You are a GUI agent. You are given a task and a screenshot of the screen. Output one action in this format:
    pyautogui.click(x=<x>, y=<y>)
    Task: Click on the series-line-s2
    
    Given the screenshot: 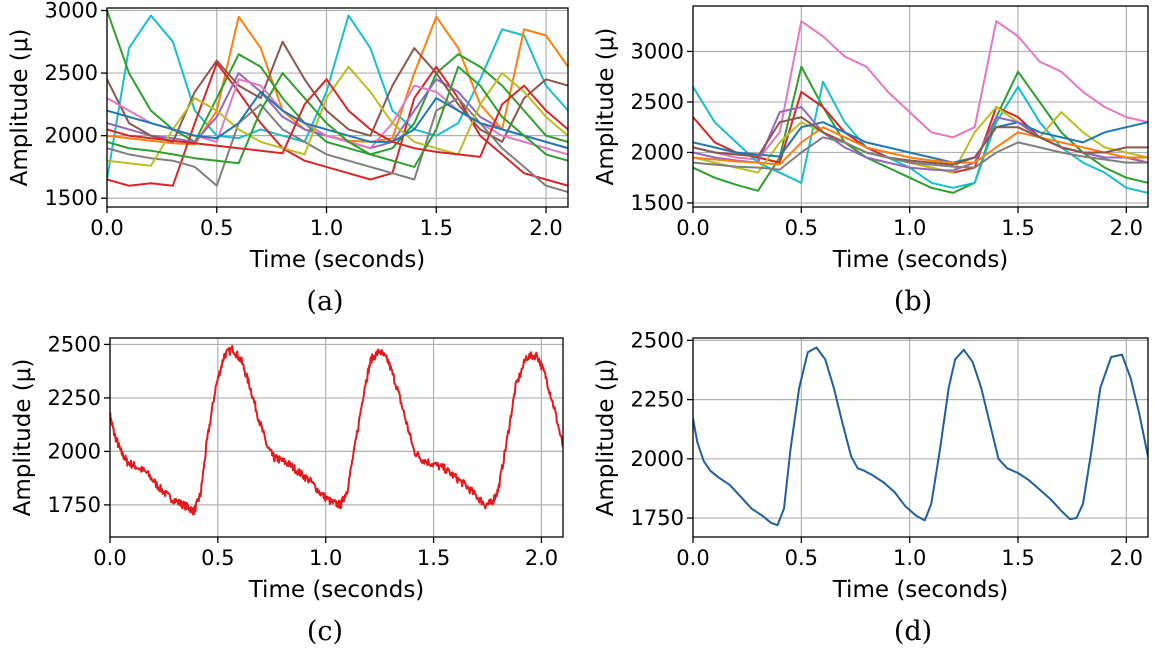 What is the action you would take?
    pyautogui.click(x=920, y=129)
    